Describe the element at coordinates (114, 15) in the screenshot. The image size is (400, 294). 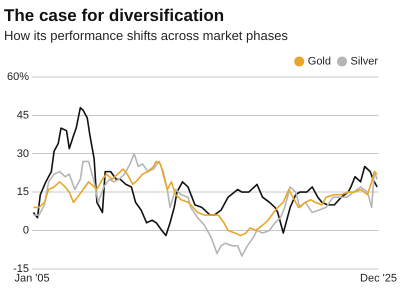
I see `chart-title: The case for diversification` at that location.